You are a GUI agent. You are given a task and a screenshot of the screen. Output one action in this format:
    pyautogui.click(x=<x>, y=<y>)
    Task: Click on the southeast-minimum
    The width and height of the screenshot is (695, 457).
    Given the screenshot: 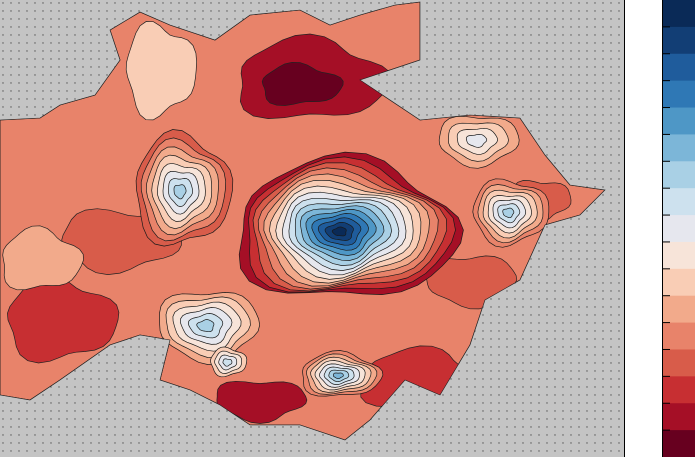 What is the action you would take?
    pyautogui.click(x=343, y=373)
    